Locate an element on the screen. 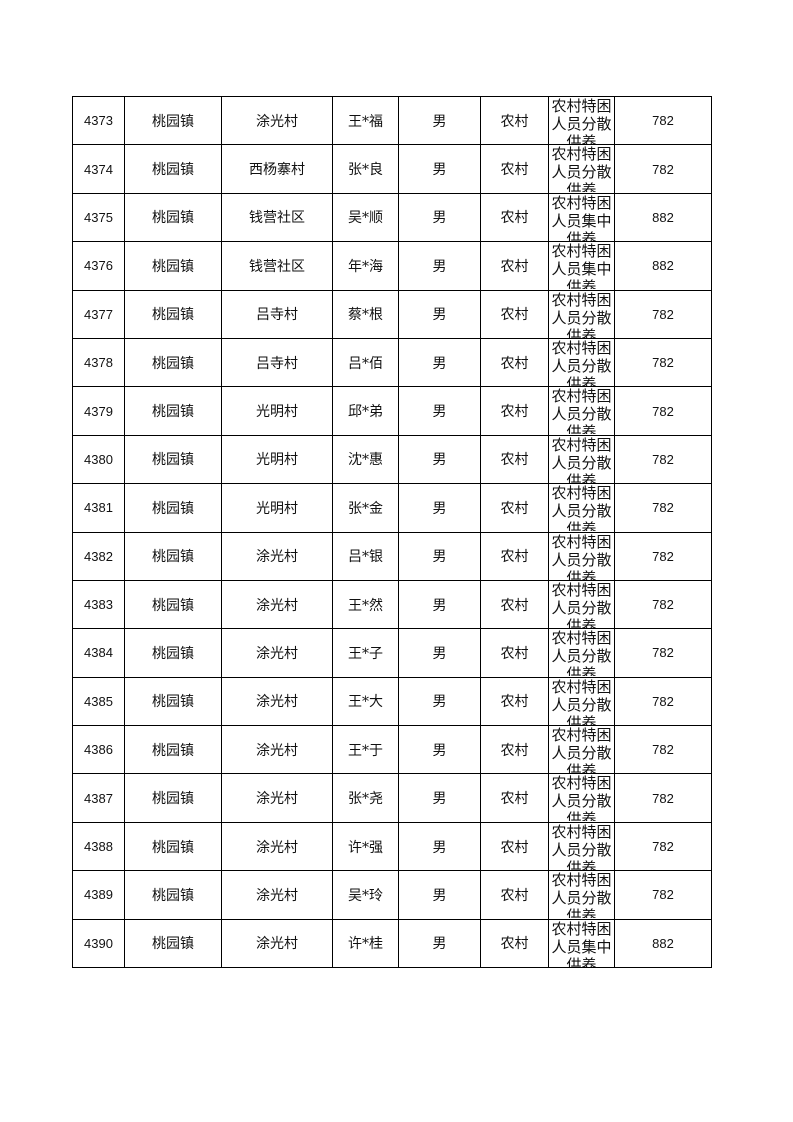  name-cell: 吴*顺 is located at coordinates (365, 217).